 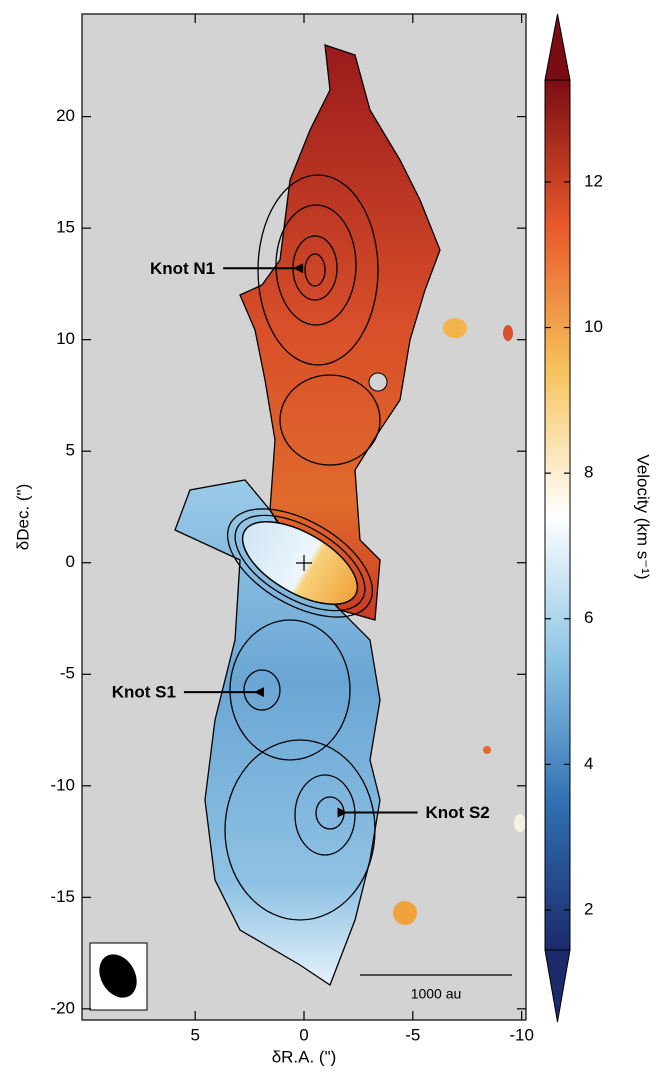 What do you see at coordinates (557, 47) in the screenshot?
I see `colorbar-extend-top` at bounding box center [557, 47].